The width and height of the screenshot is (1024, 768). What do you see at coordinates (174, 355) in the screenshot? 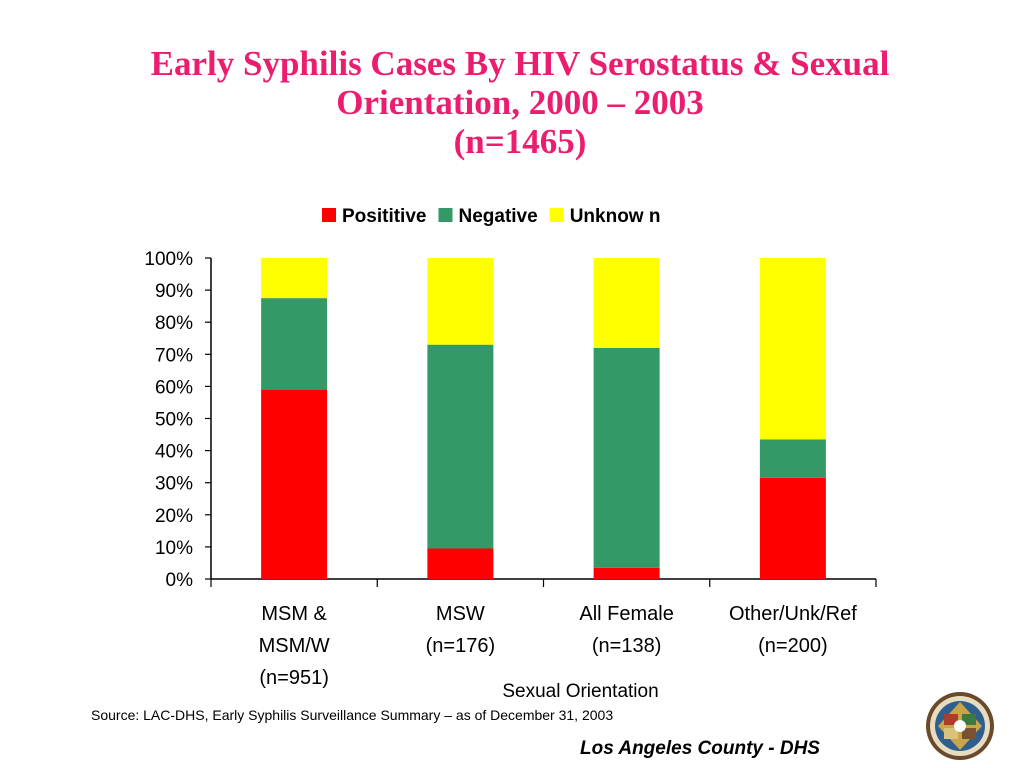
I see `y-tick-label: 70%` at bounding box center [174, 355].